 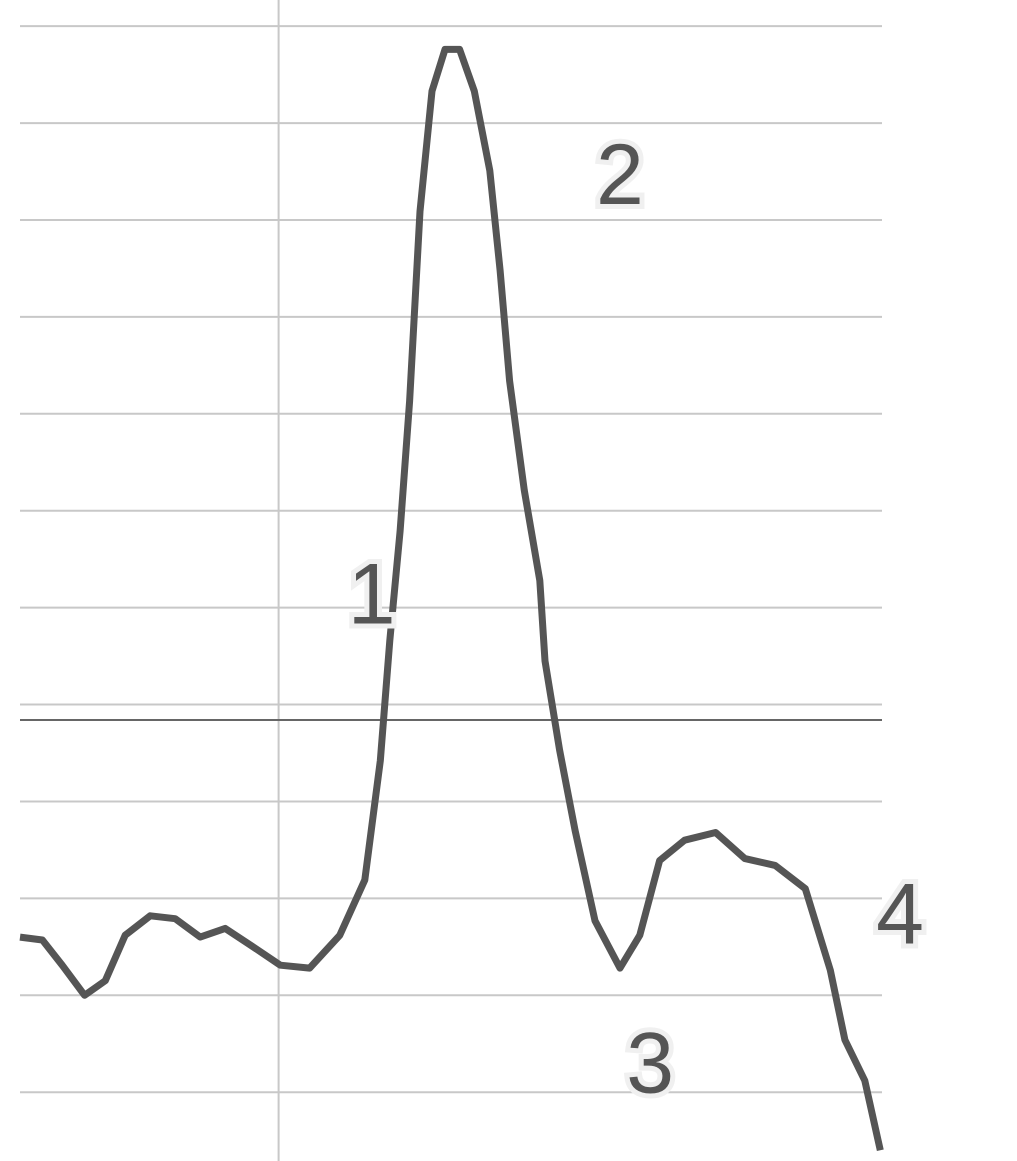 I want to click on annotation: 4, so click(x=900, y=914).